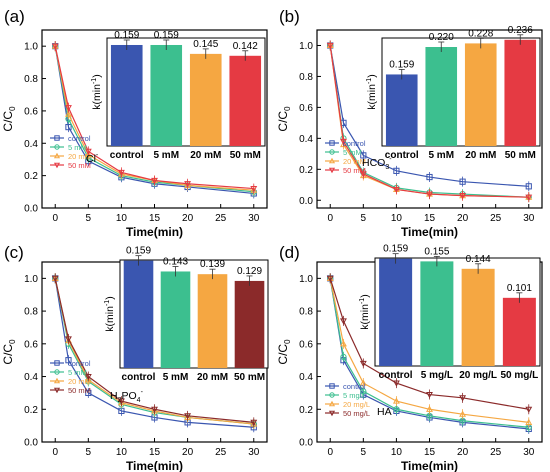 This screenshot has height=472, width=550. What do you see at coordinates (221, 452) in the screenshot?
I see `x-tick-label: 25` at bounding box center [221, 452].